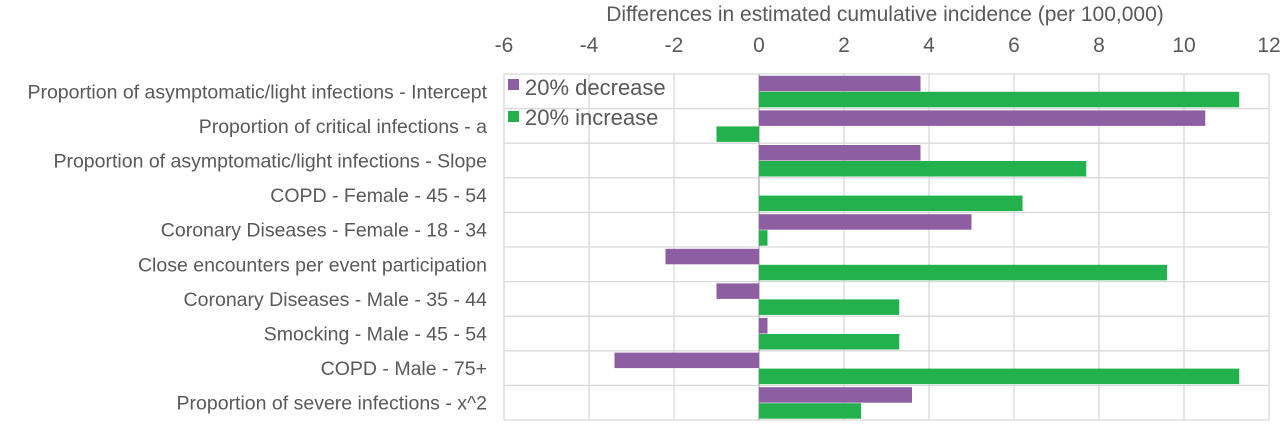 This screenshot has width=1280, height=427. I want to click on category-label: COPD - Male - 75+, so click(404, 369).